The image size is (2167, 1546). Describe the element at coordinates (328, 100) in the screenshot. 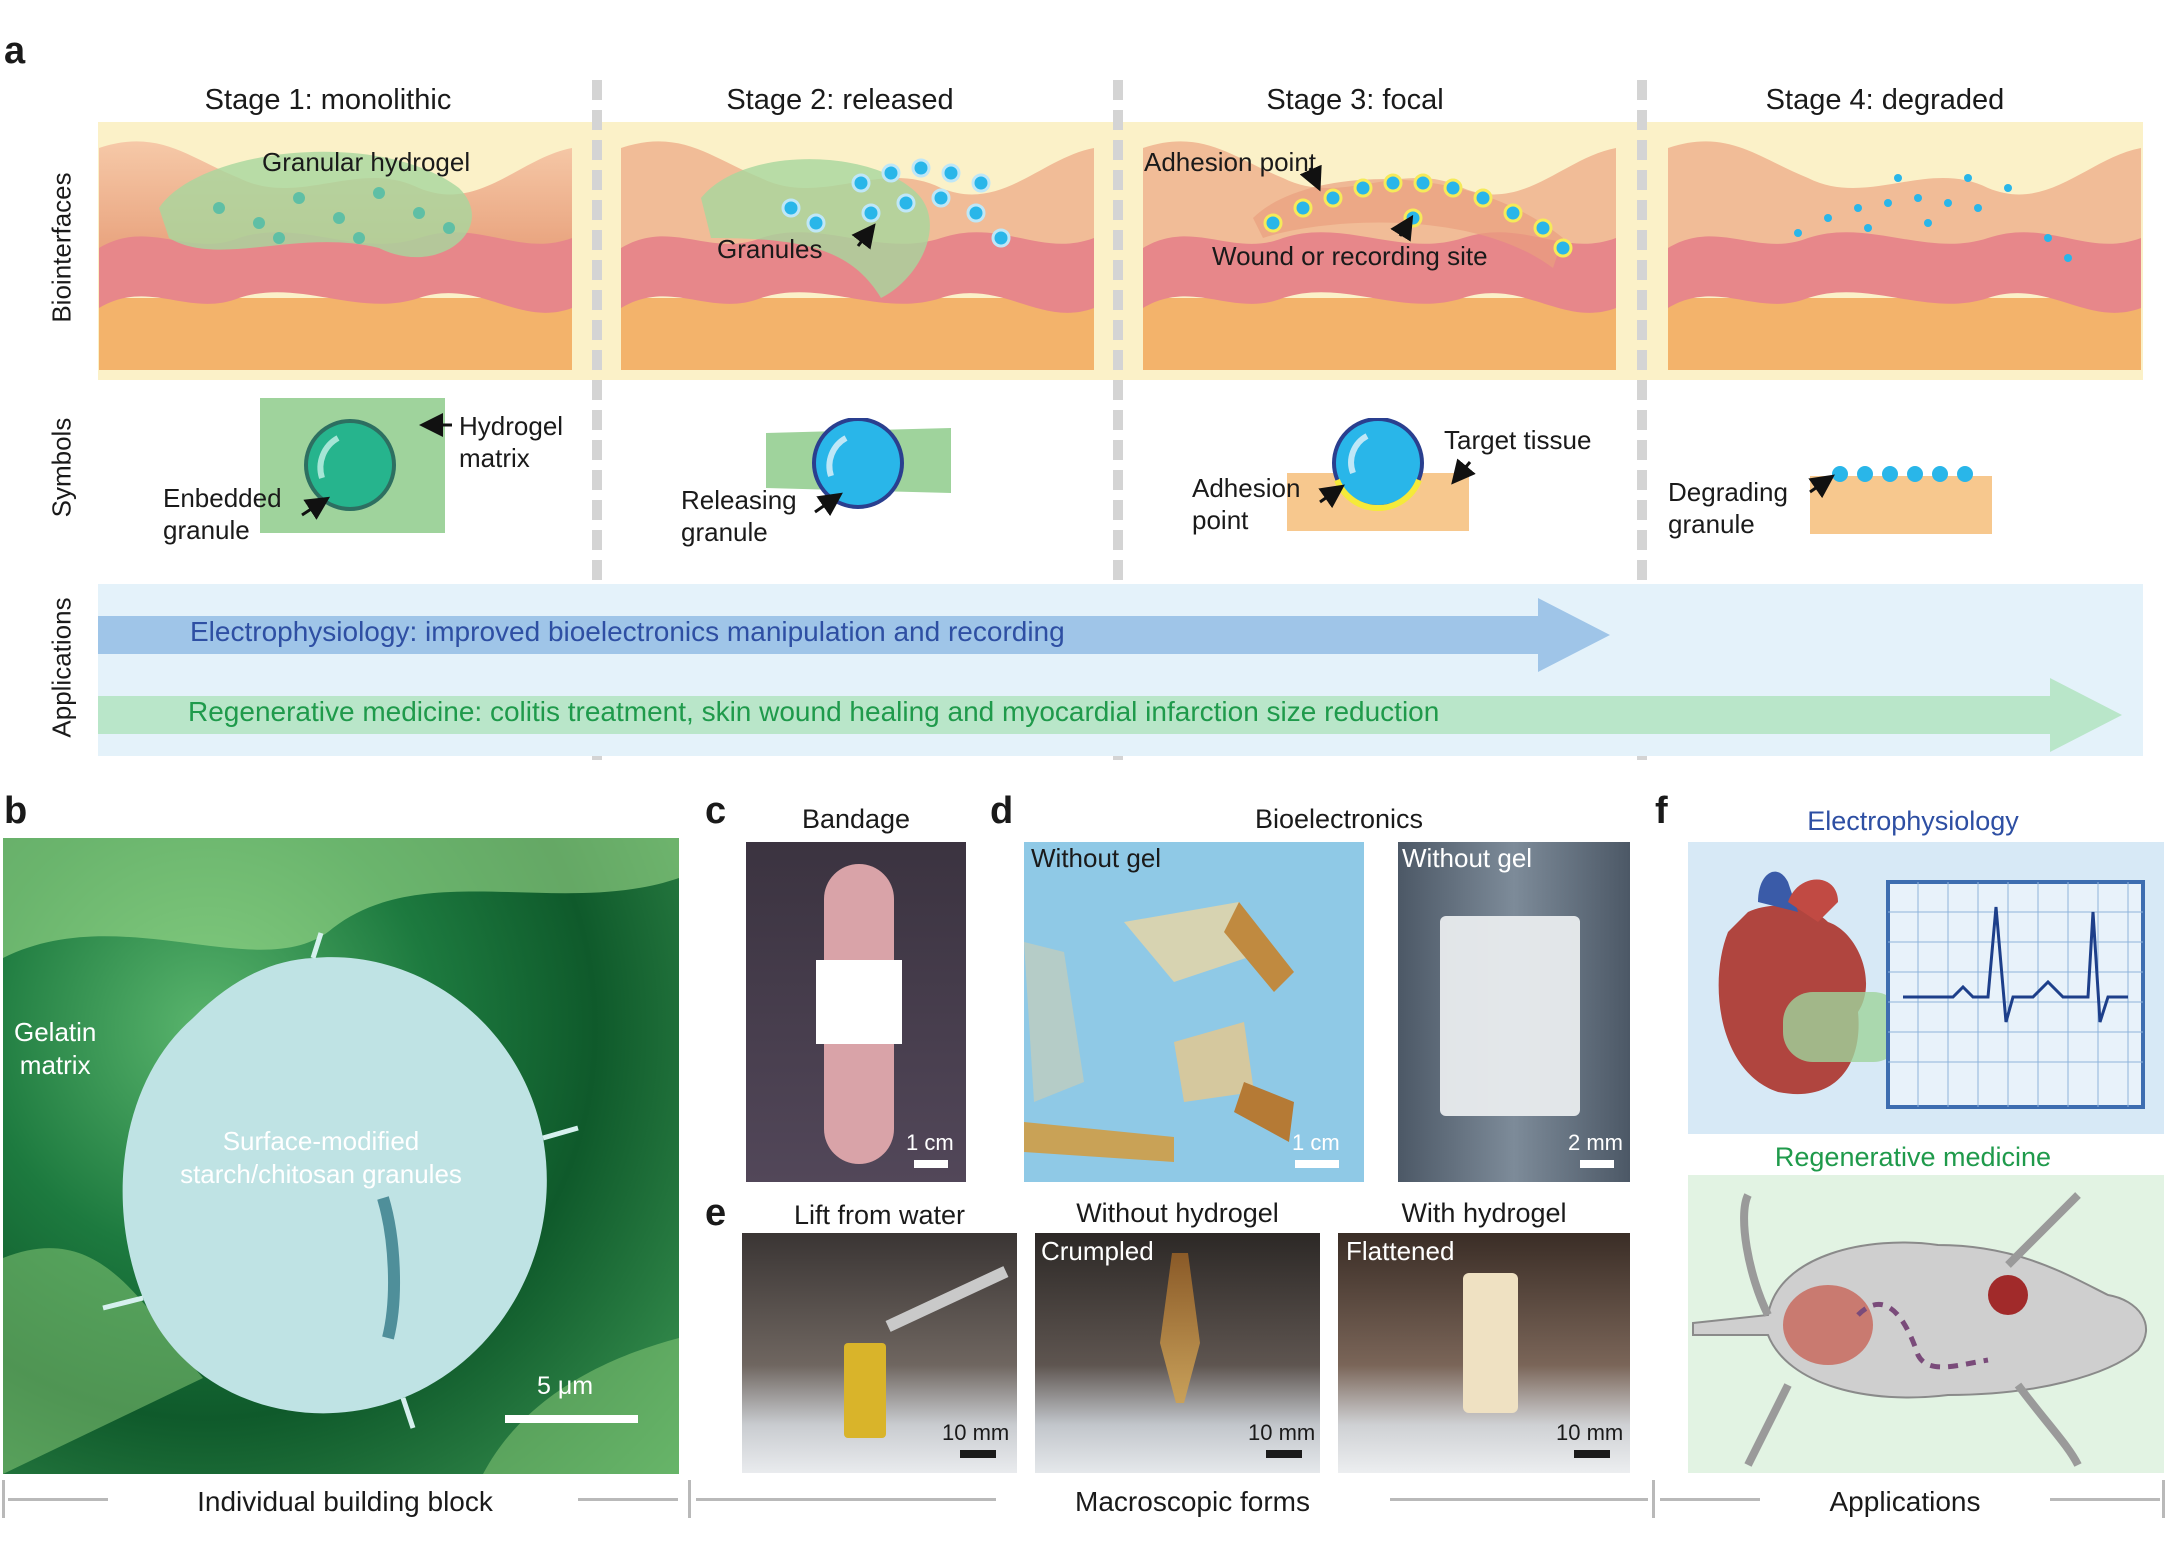

I see `stage-1-title: Stage 1: monolithic` at that location.